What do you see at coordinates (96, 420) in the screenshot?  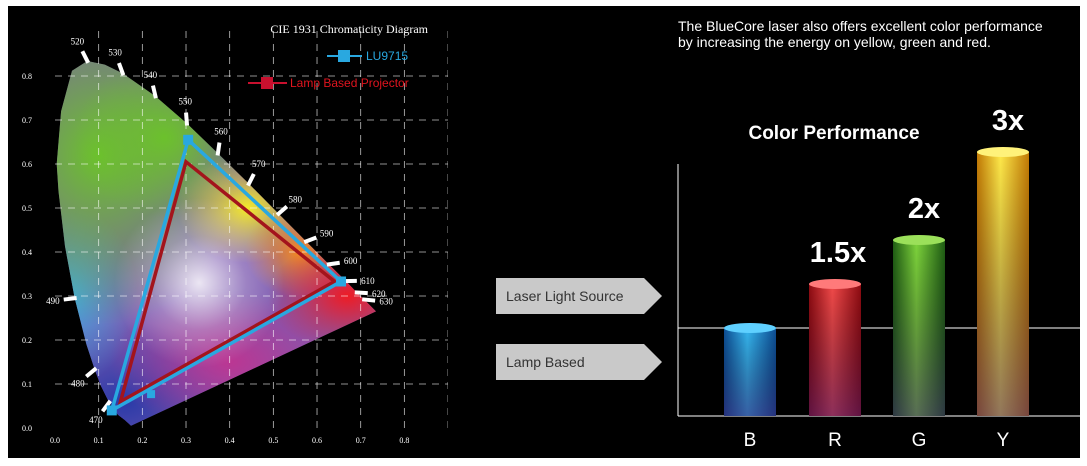 I see `wavelength-label: 470` at bounding box center [96, 420].